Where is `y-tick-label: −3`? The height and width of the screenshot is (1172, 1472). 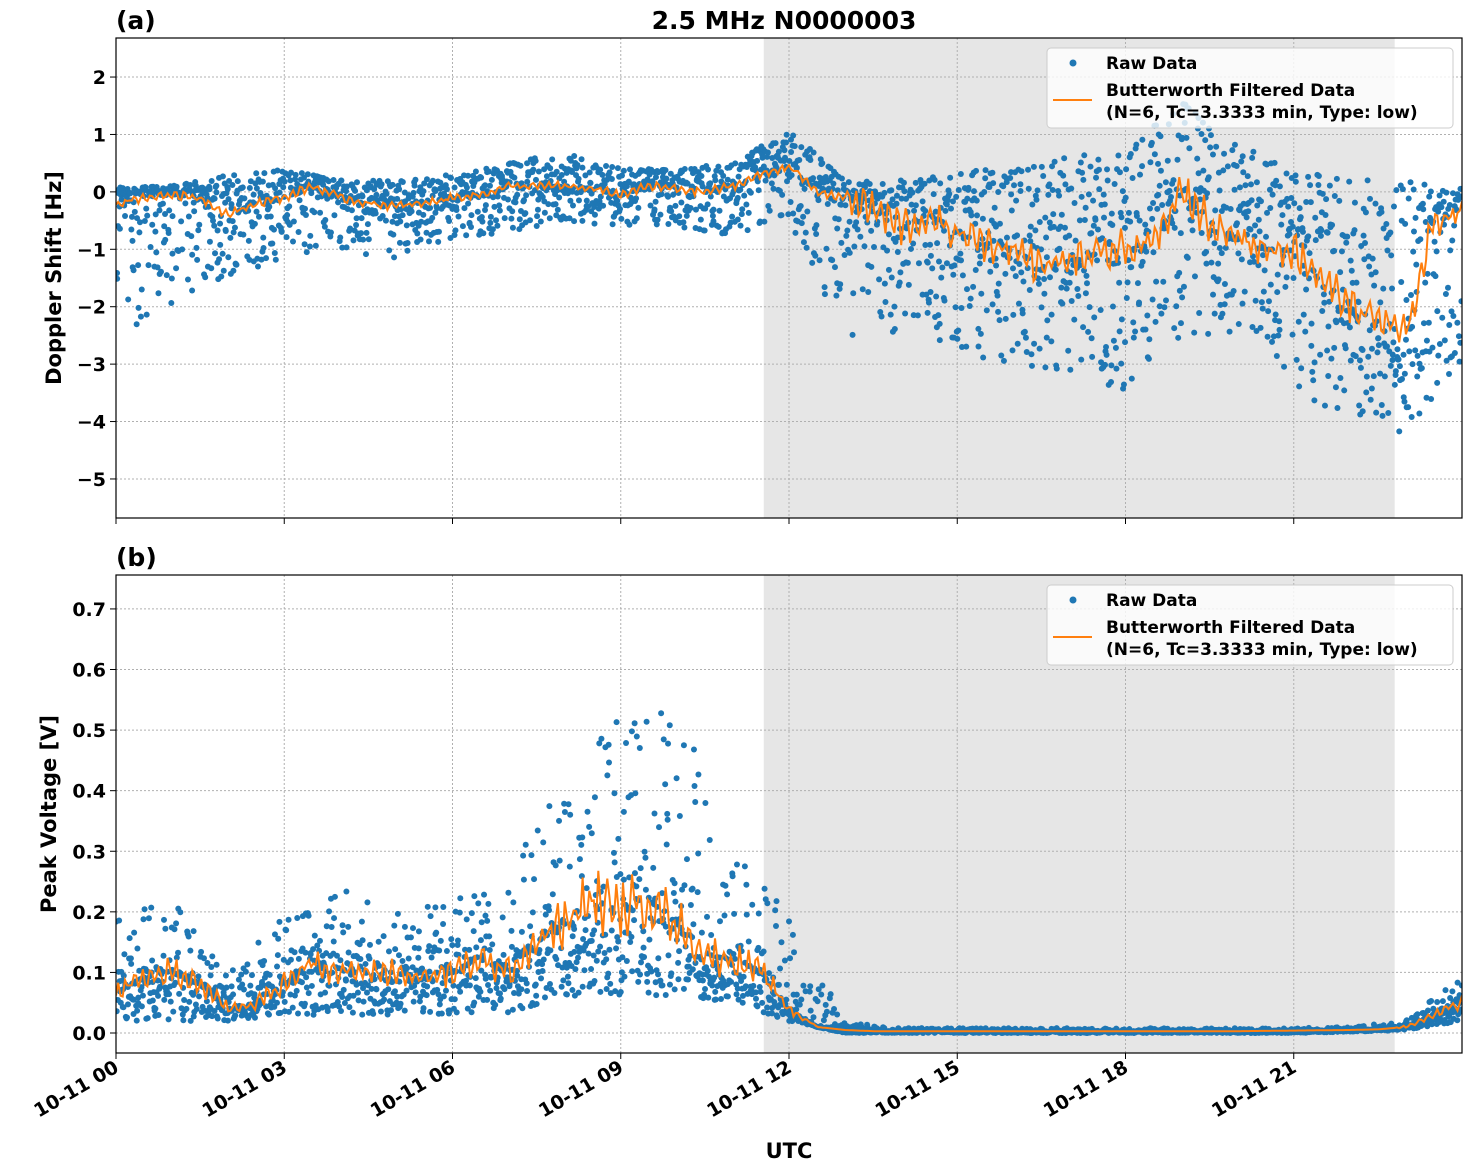
y-tick-label: −3 is located at coordinates (91, 365).